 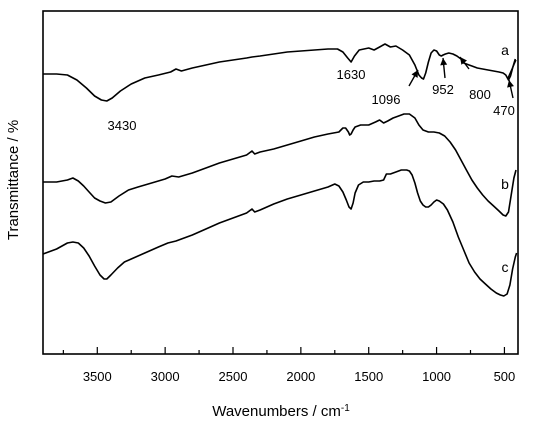 What do you see at coordinates (505, 267) in the screenshot?
I see `curve-label-c: c` at bounding box center [505, 267].